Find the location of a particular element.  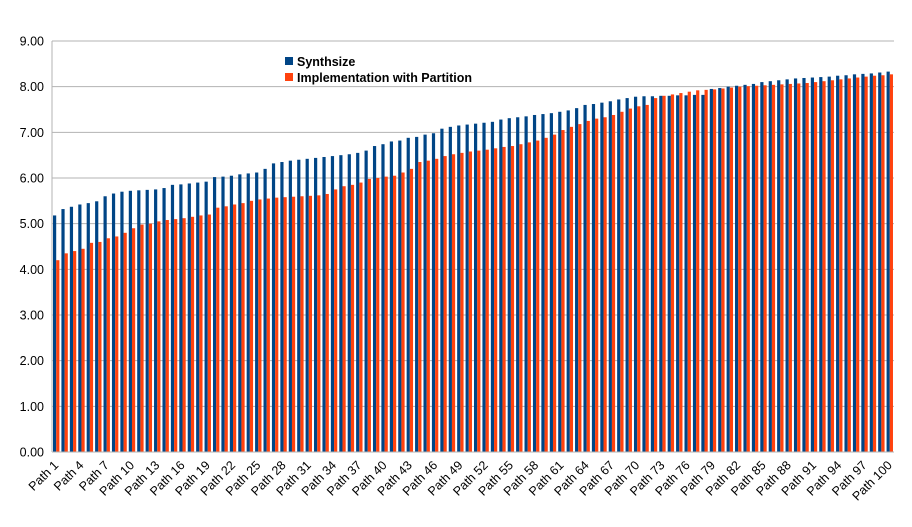

y-tick-label: 9.00 is located at coordinates (32, 42).